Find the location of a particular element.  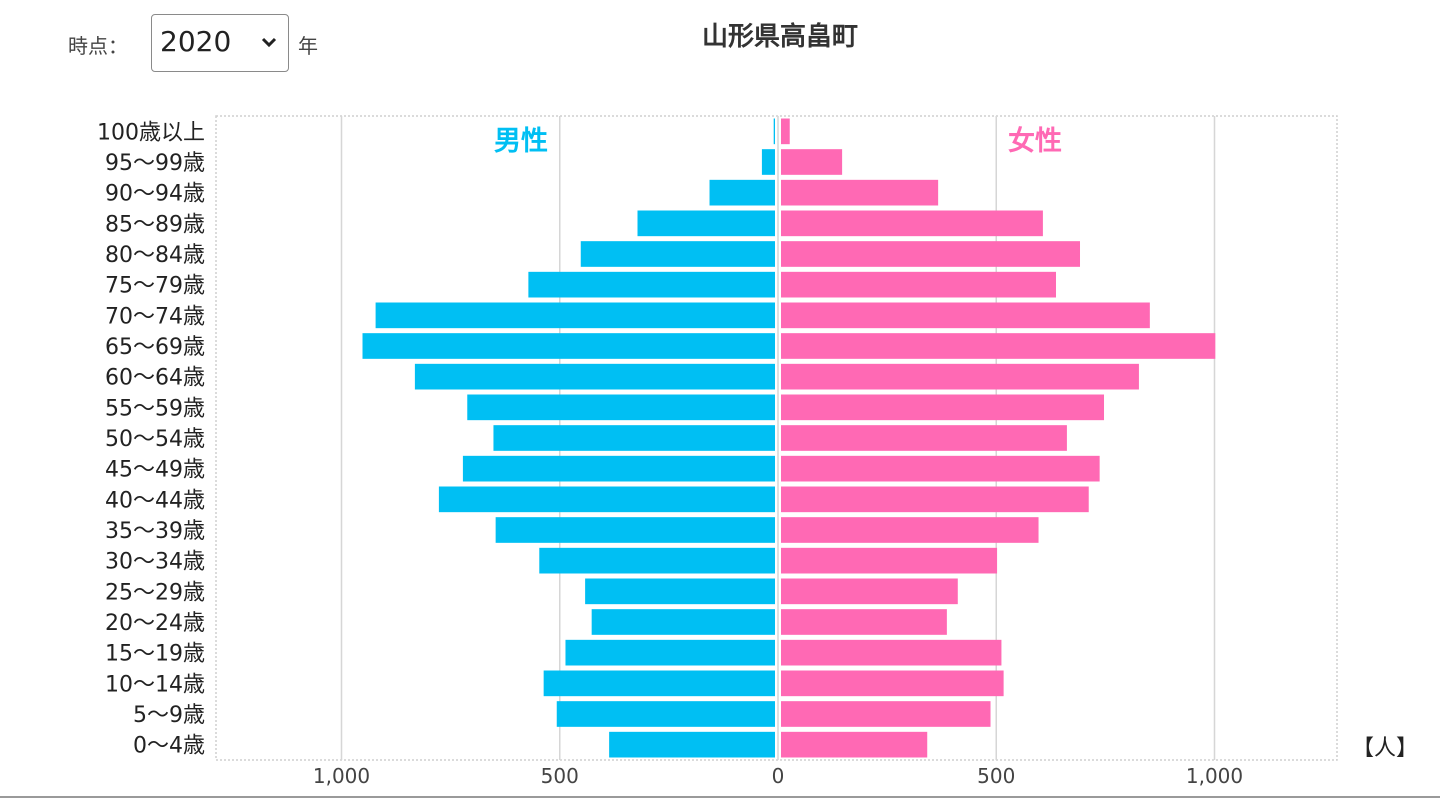

category-label: 15〜19歳 is located at coordinates (155, 654).